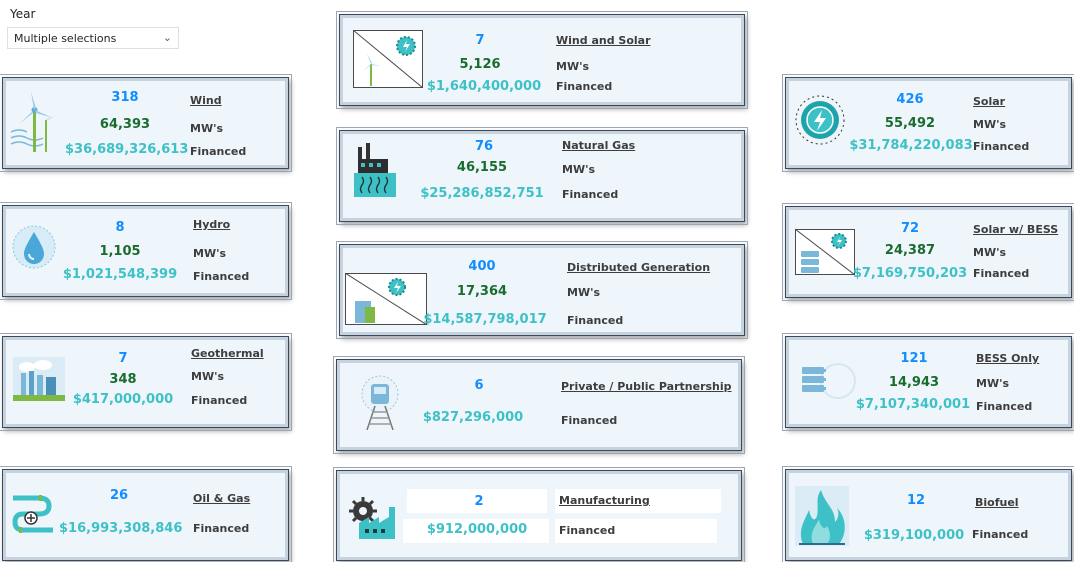 The image size is (1074, 562). I want to click on oil-gas-count: 26, so click(119, 495).